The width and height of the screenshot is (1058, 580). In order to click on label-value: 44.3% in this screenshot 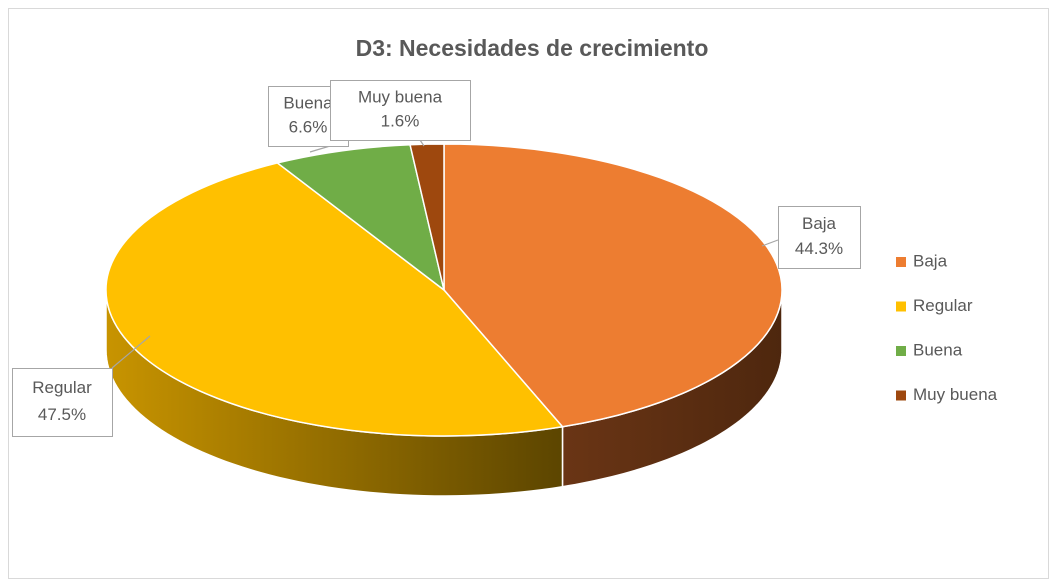, I will do `click(819, 248)`.